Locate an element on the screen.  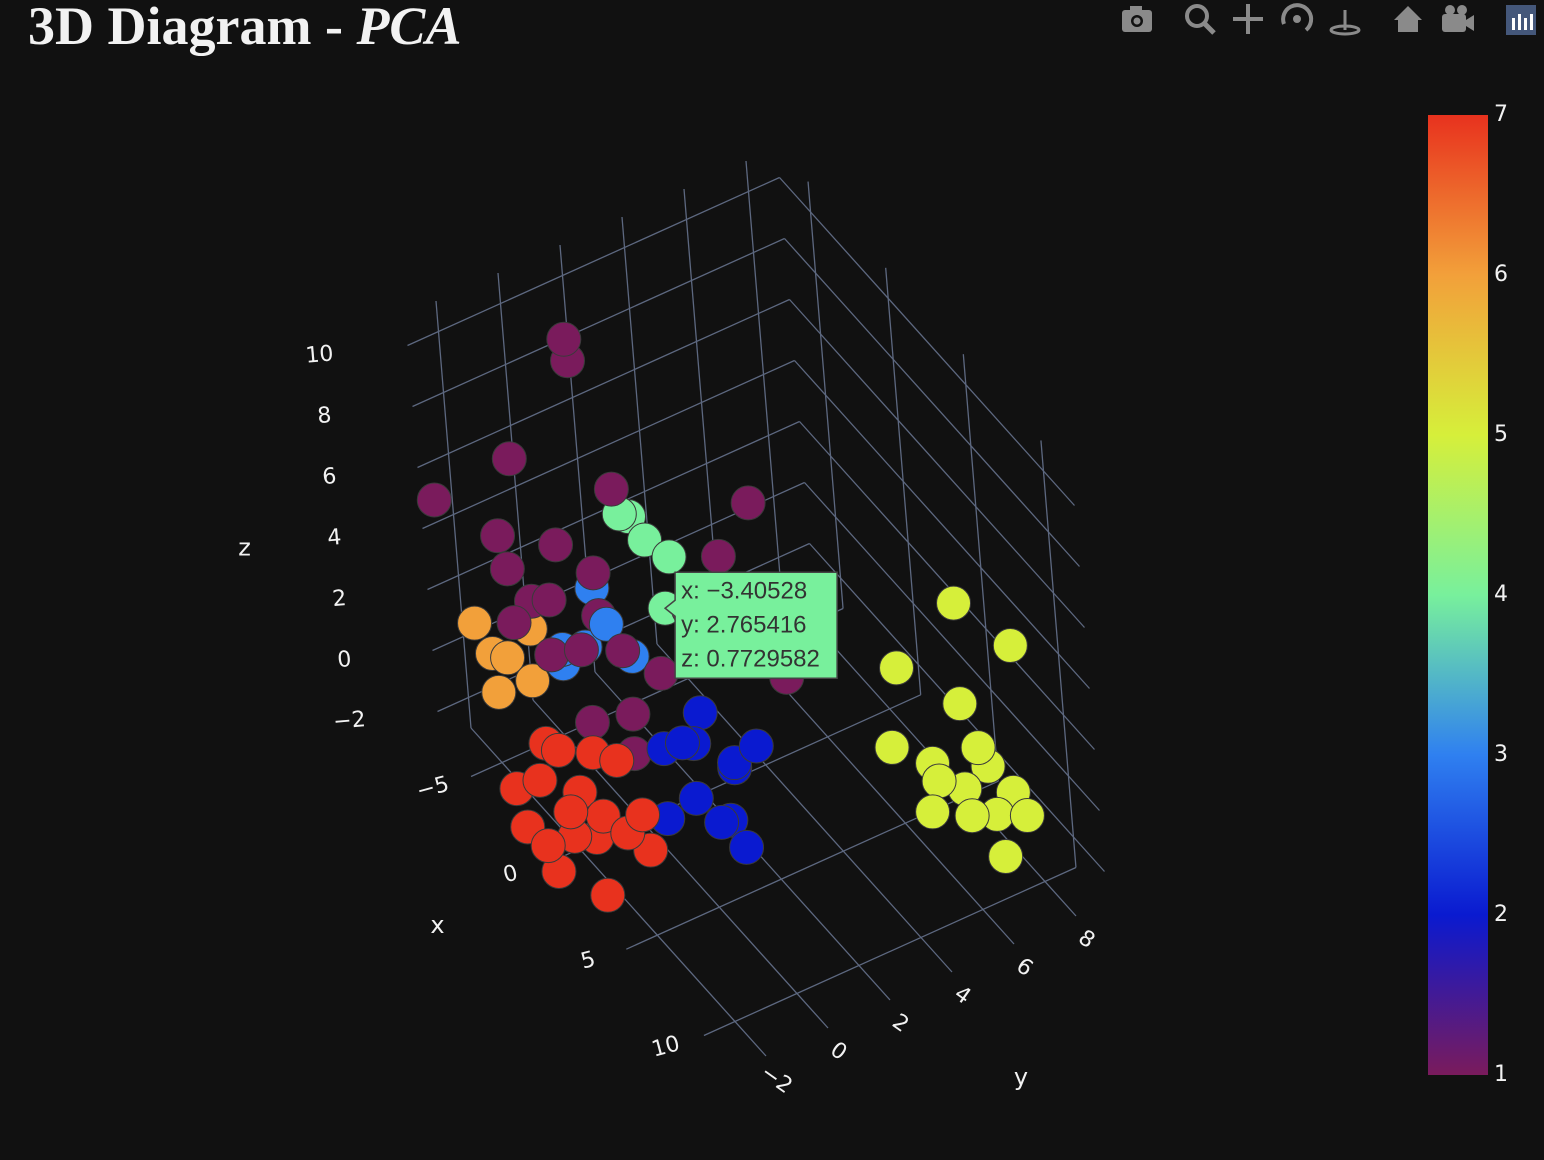
z-tick-label: 2 is located at coordinates (339, 599).